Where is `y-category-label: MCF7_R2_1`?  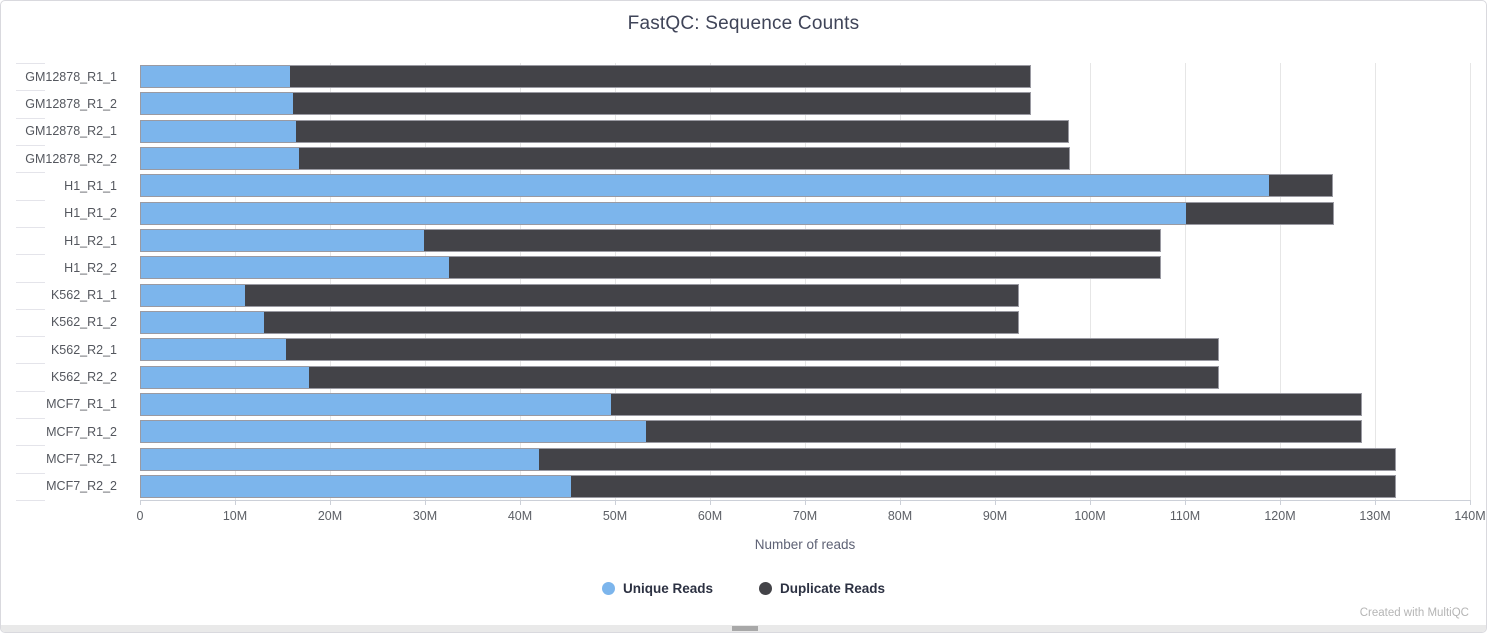 y-category-label: MCF7_R2_1 is located at coordinates (81, 459).